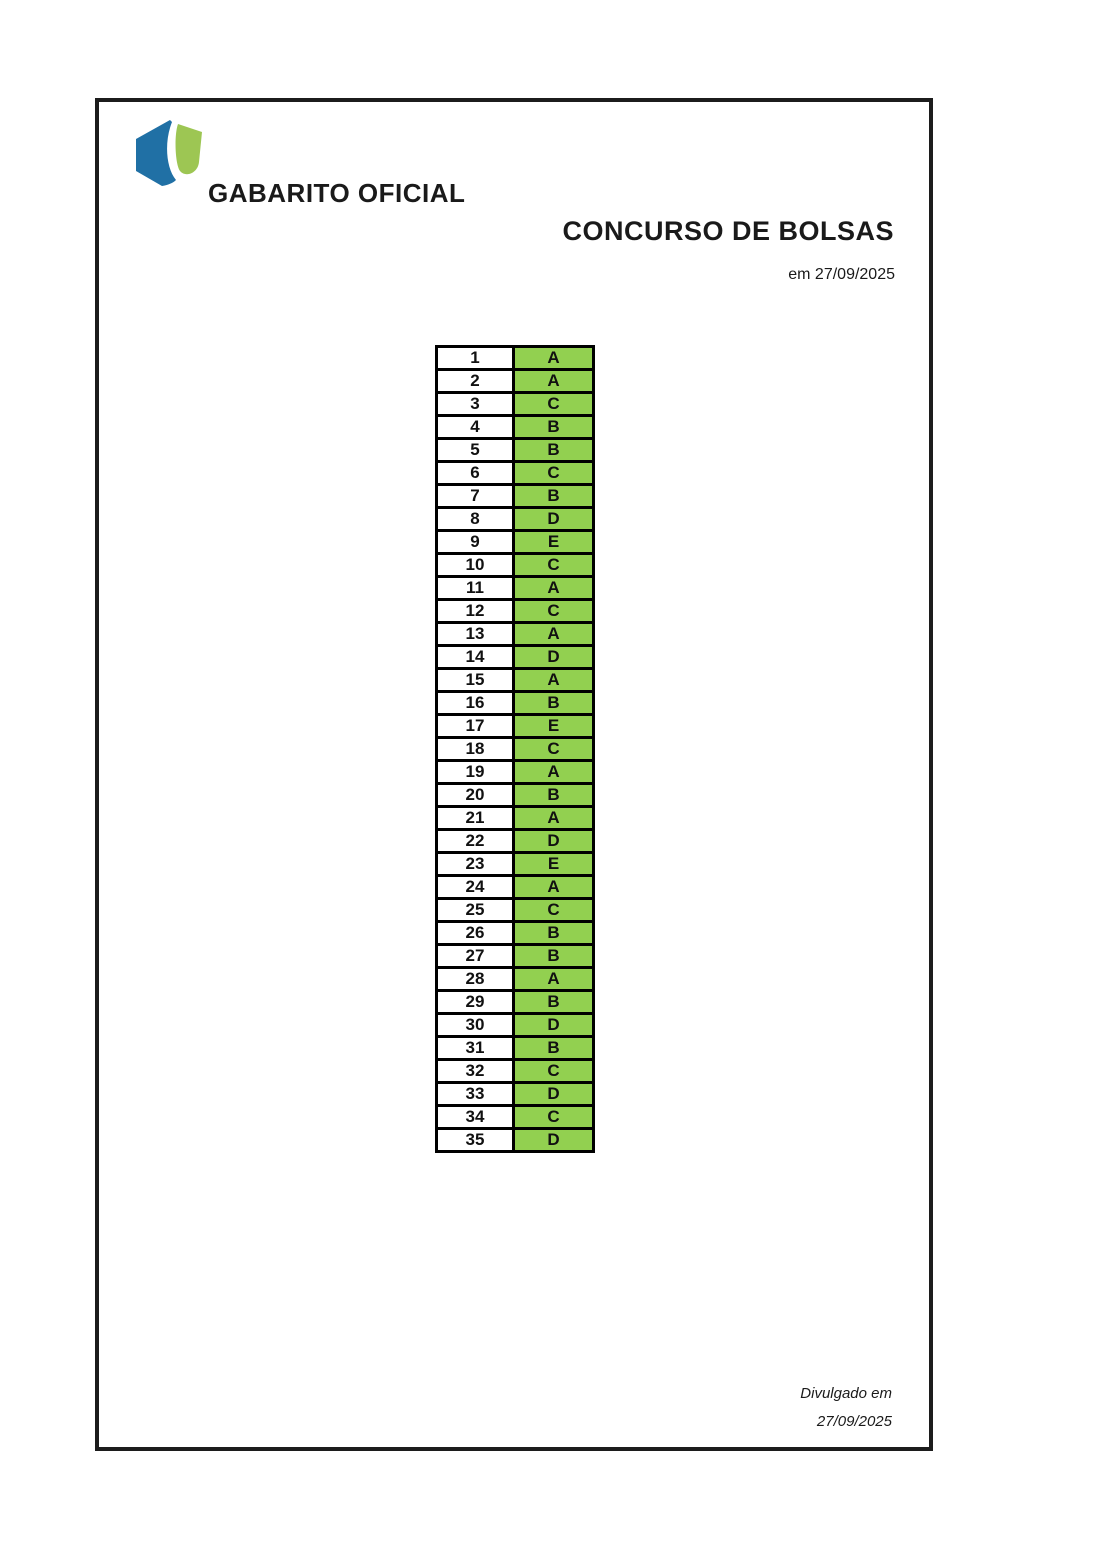 This screenshot has height=1555, width=1100. I want to click on footer-release-date: 27/09/2025, so click(854, 1421).